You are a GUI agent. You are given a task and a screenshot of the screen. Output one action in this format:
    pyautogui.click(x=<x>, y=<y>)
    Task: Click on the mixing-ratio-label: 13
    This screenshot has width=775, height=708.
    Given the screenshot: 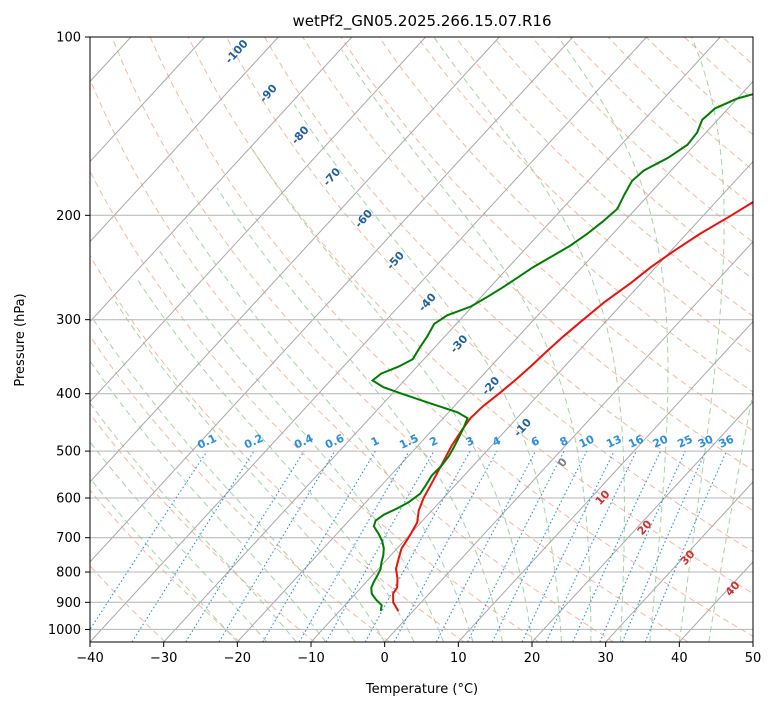 What is the action you would take?
    pyautogui.click(x=613, y=442)
    